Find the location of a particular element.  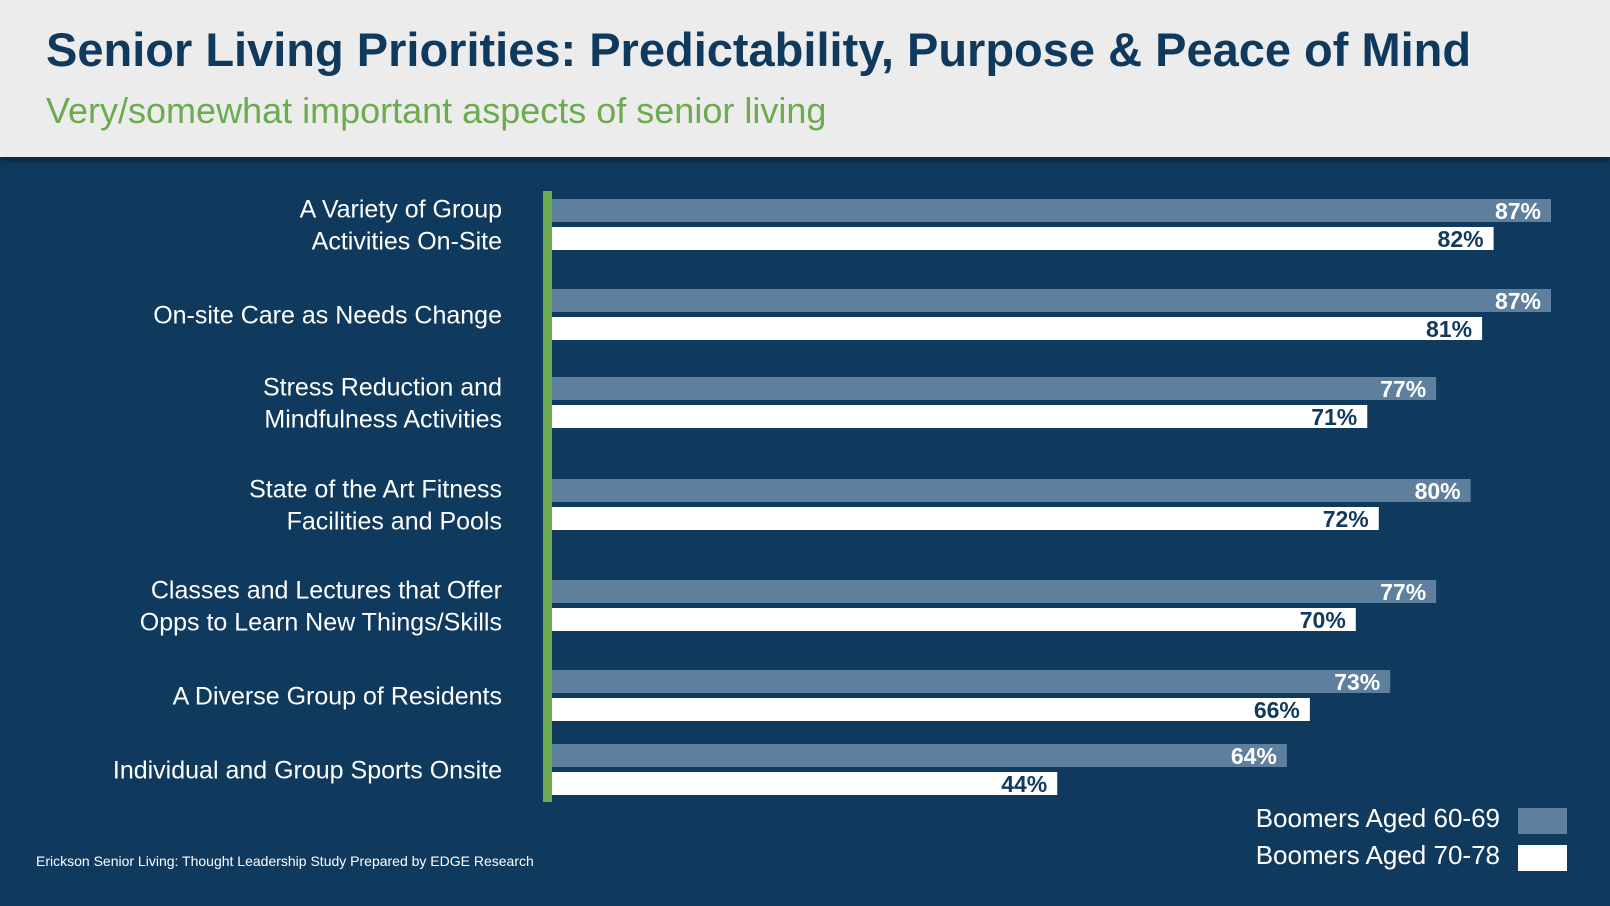

category-axis-line is located at coordinates (547, 496).